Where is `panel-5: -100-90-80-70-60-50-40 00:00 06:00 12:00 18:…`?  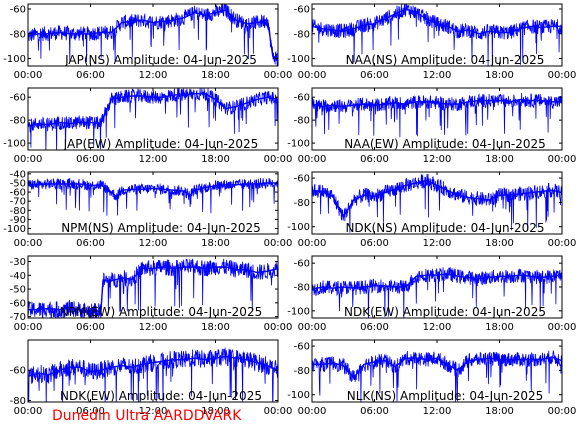
panel-5: -100-90-80-70-60-50-40 00:00 06:00 12:00 18:… is located at coordinates (147, 209).